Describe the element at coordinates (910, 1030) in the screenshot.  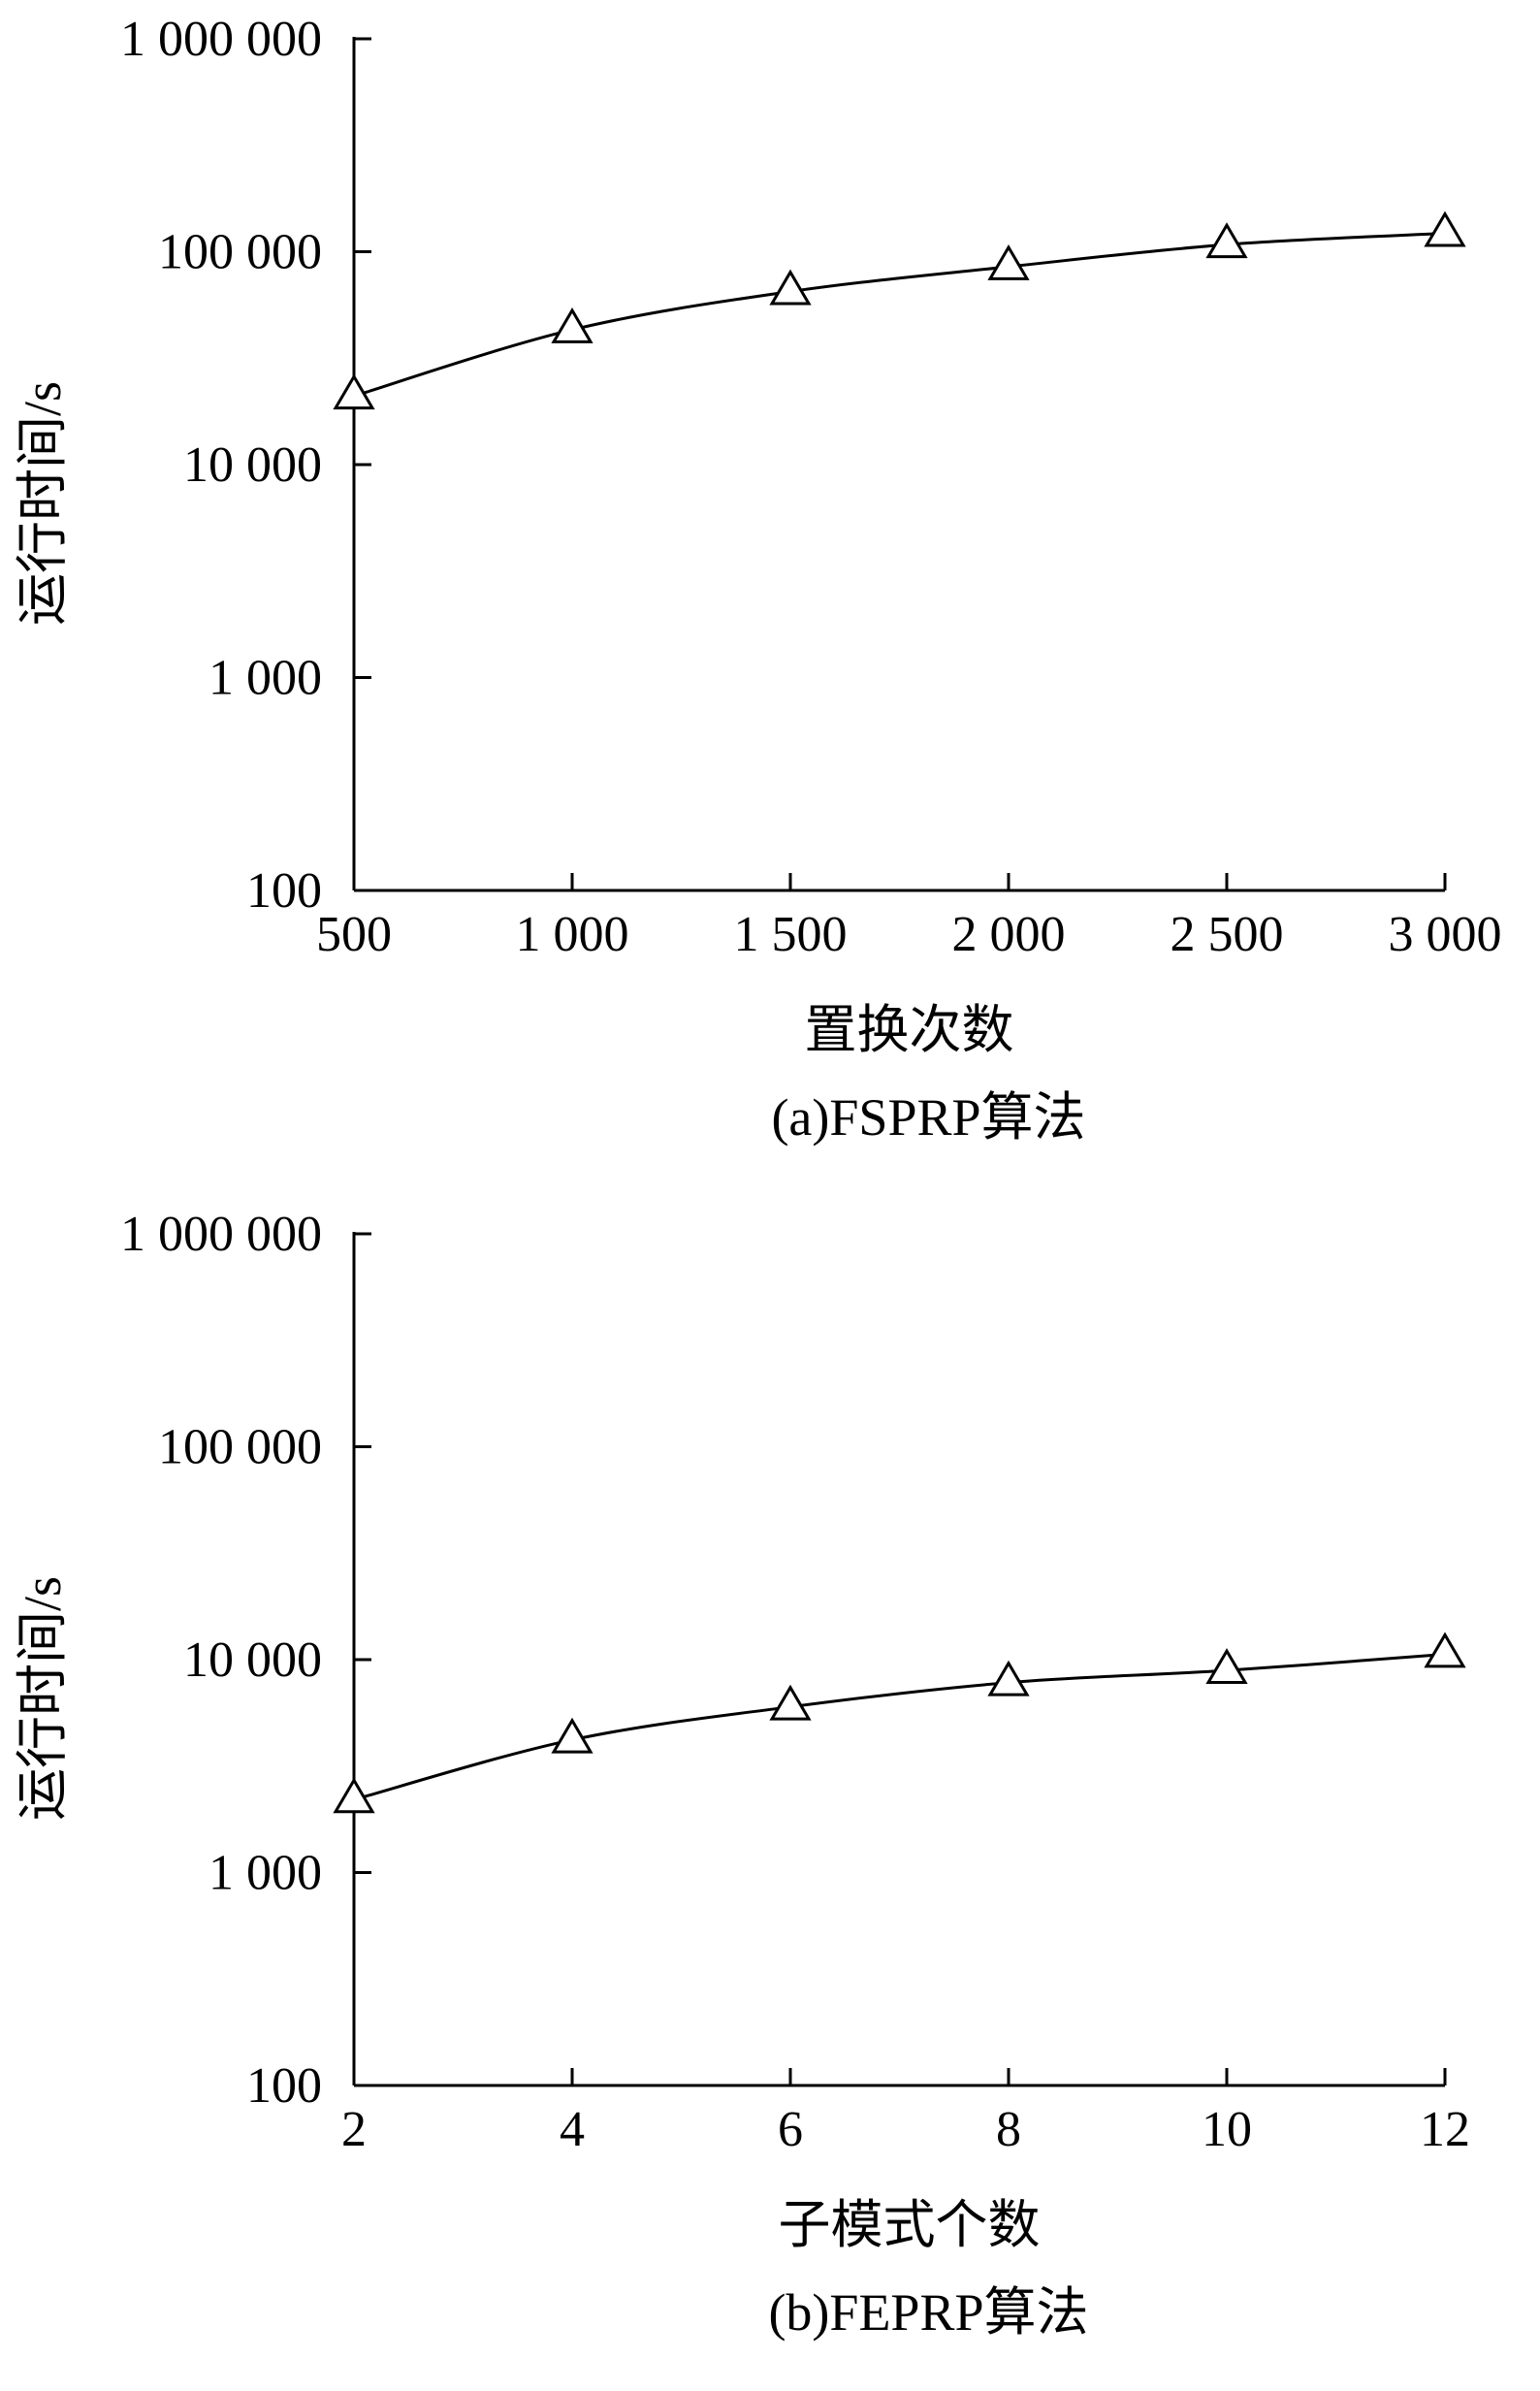
I see `chart-a-x-axis-title: 置换次数` at that location.